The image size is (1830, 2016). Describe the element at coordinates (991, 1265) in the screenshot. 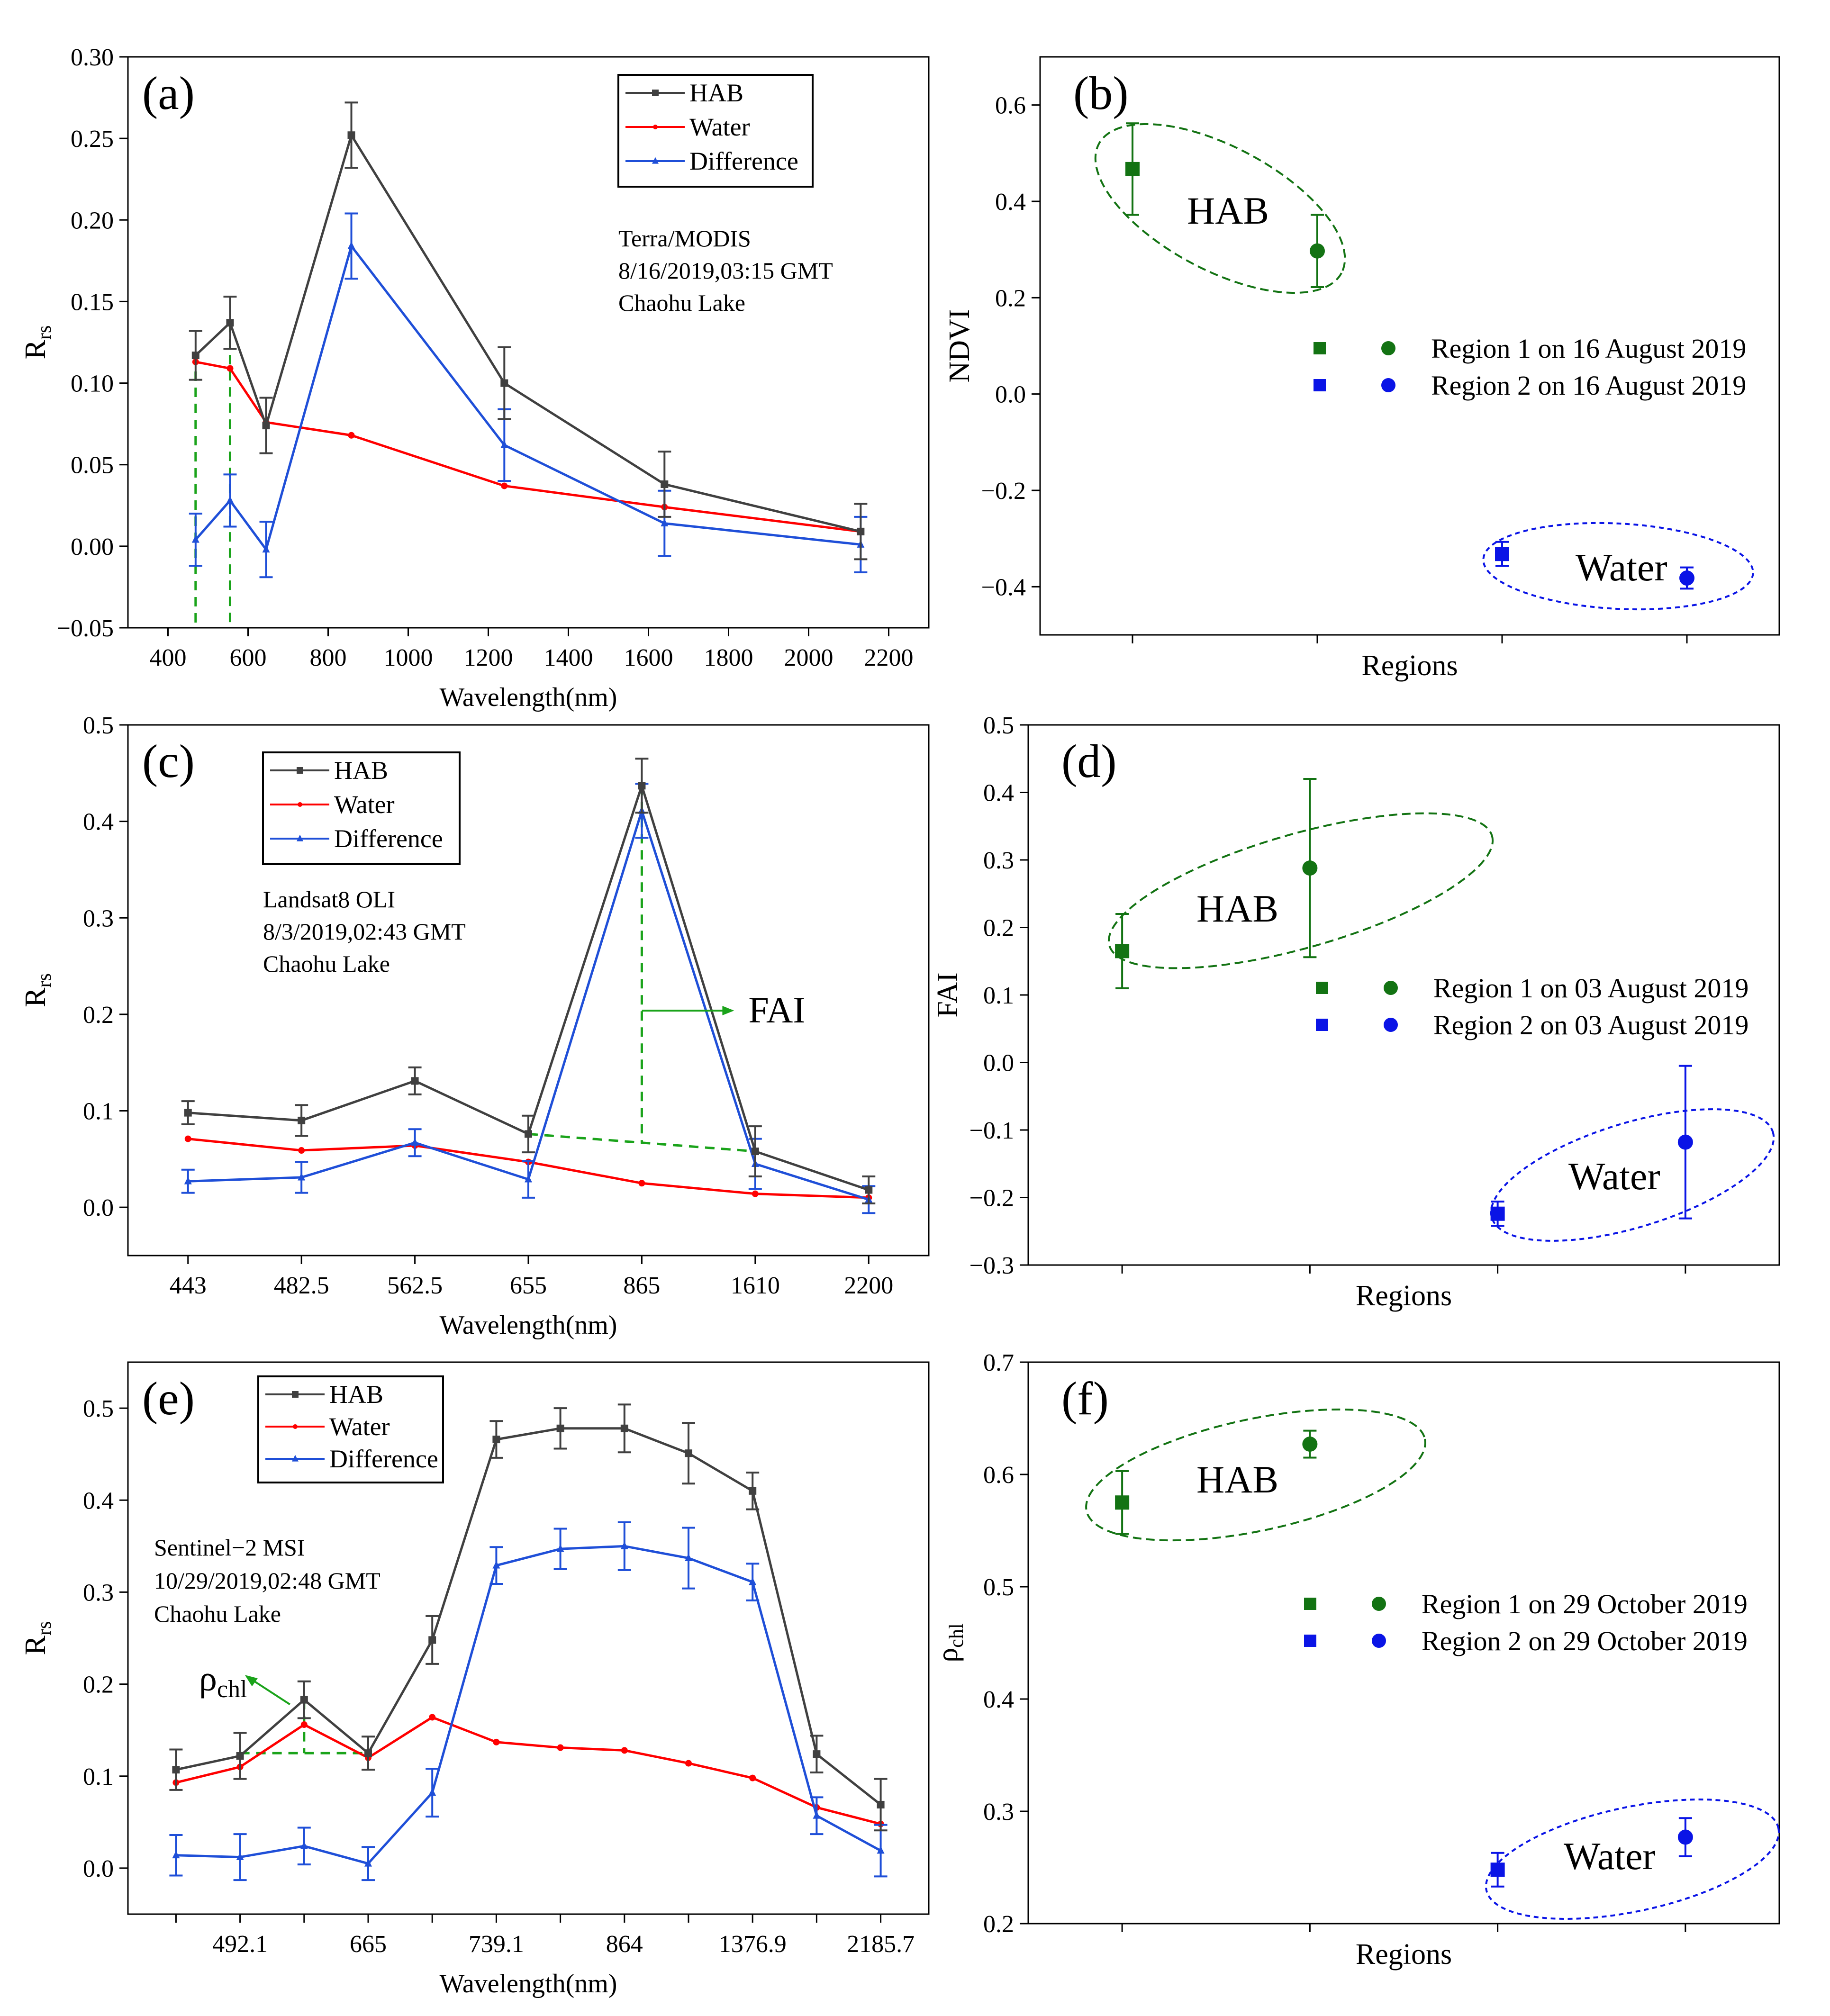

I see `y-tick-label: −0.3` at that location.